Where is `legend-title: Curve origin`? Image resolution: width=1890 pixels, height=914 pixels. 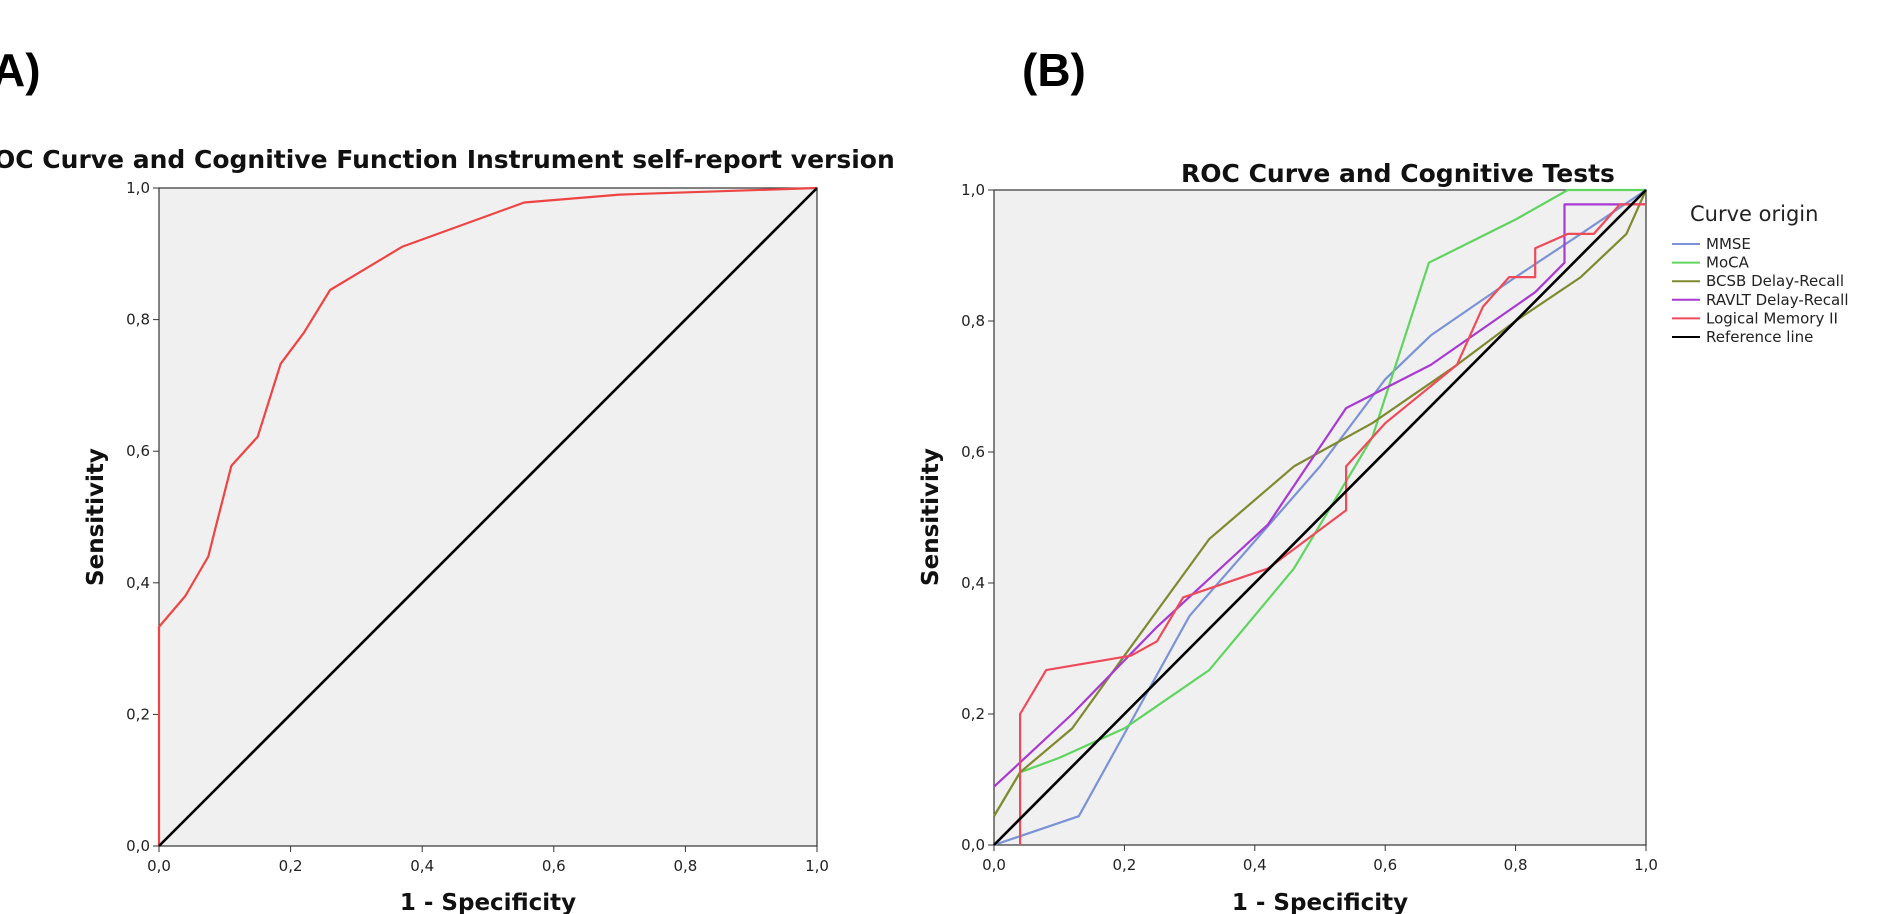 legend-title: Curve origin is located at coordinates (1754, 214).